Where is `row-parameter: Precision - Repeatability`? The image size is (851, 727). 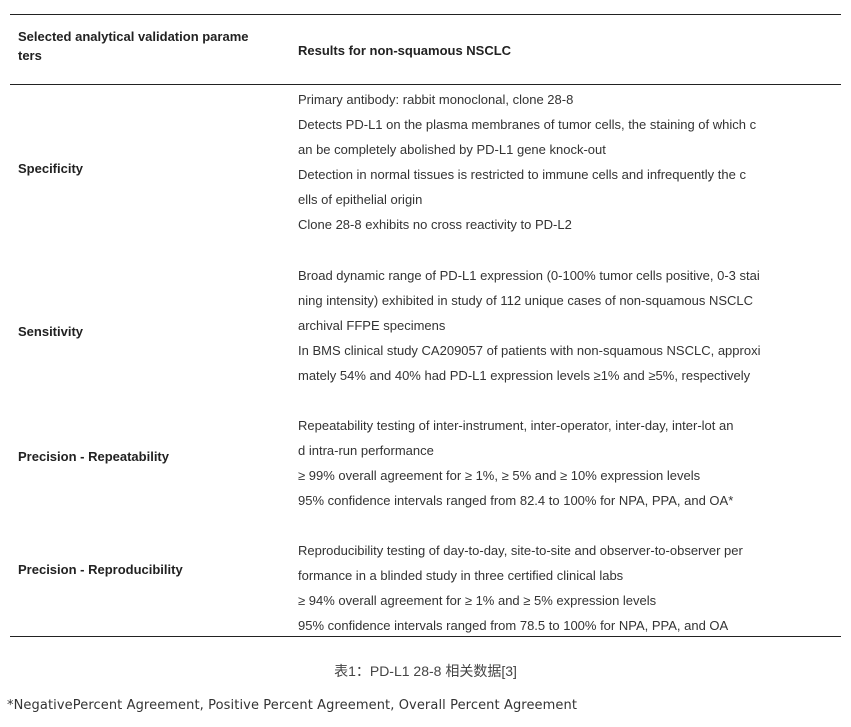
row-parameter: Precision - Repeatability is located at coordinates (93, 456).